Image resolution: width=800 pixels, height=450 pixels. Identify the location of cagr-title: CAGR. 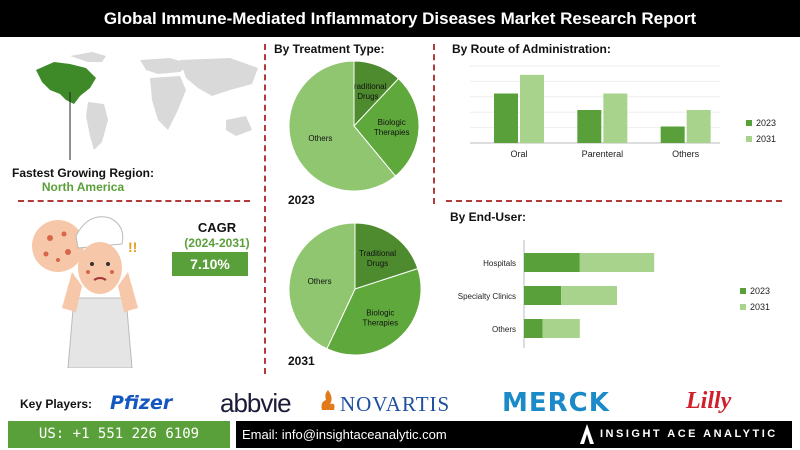
(217, 227).